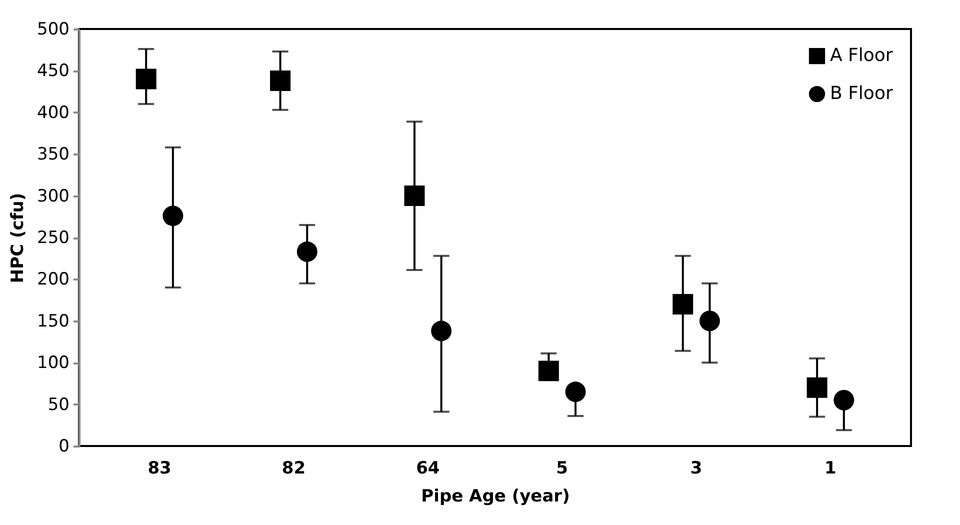 Image resolution: width=960 pixels, height=525 pixels. Describe the element at coordinates (53, 321) in the screenshot. I see `y-tick-label: 150` at that location.